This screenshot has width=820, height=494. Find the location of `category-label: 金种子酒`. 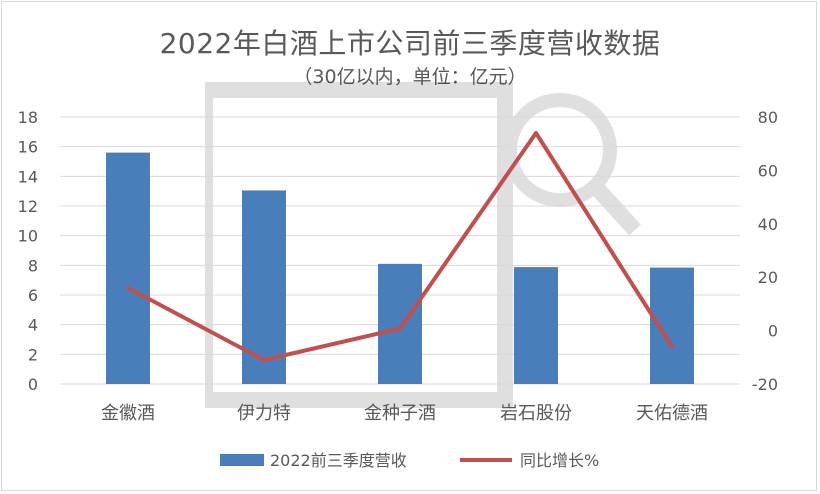

category-label: 金种子酒 is located at coordinates (400, 413).